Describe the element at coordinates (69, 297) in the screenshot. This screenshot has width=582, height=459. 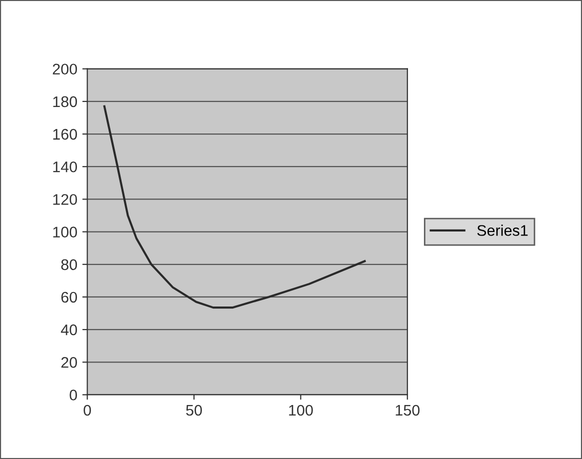
I see `y-tick-label: 60` at that location.